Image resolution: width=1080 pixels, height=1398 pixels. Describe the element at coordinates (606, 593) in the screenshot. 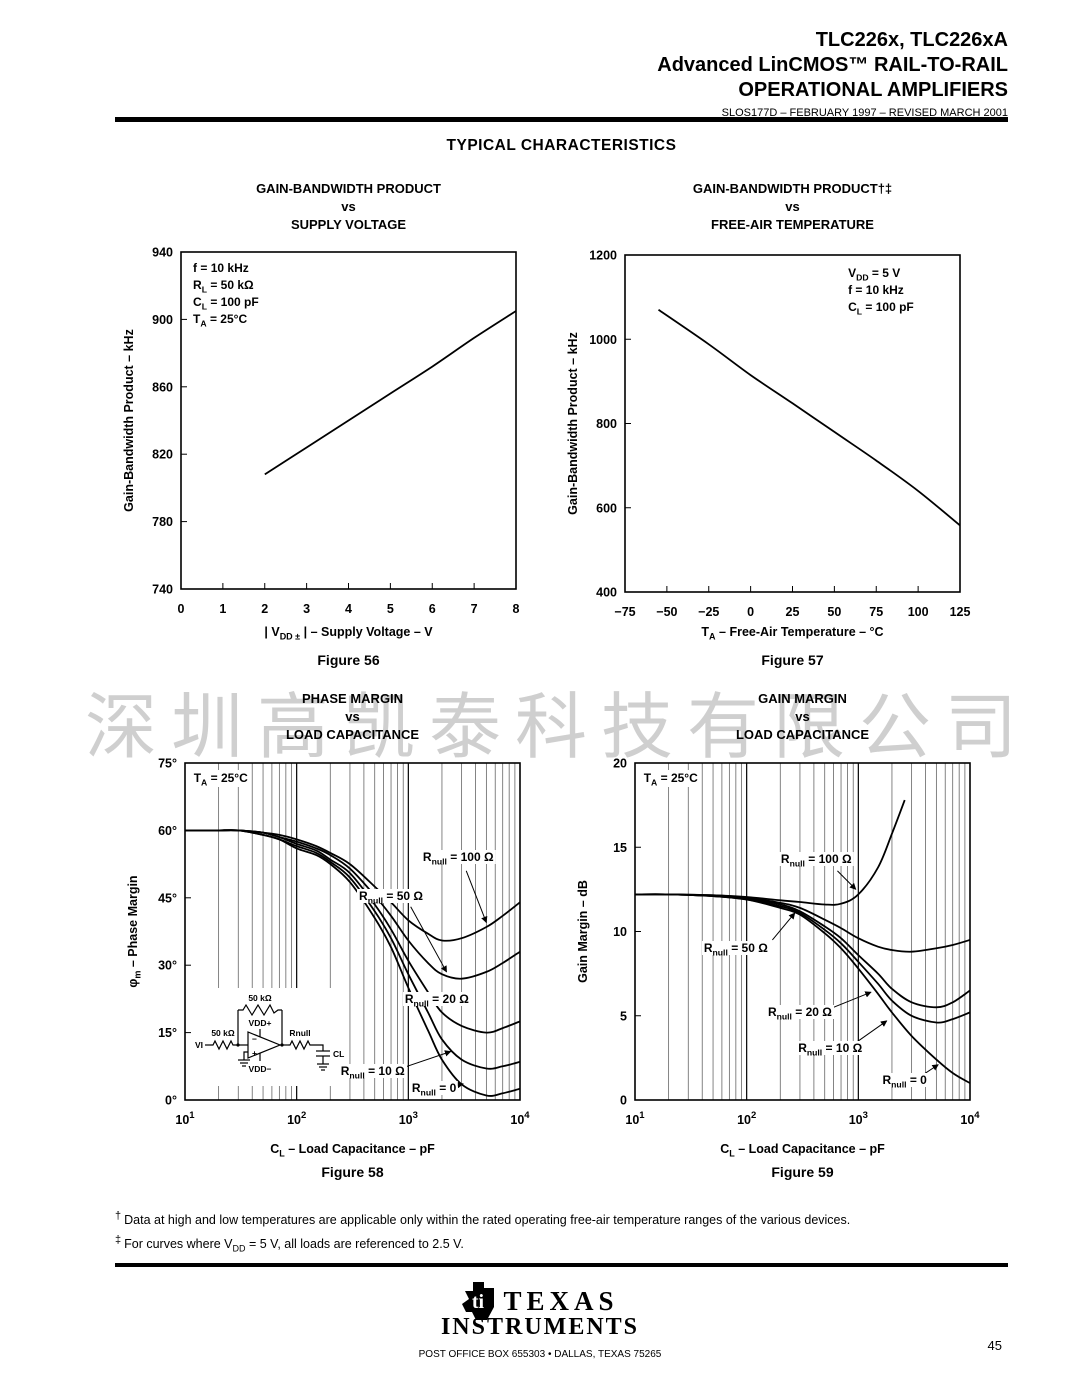

I see `y-tick-label: 400` at that location.